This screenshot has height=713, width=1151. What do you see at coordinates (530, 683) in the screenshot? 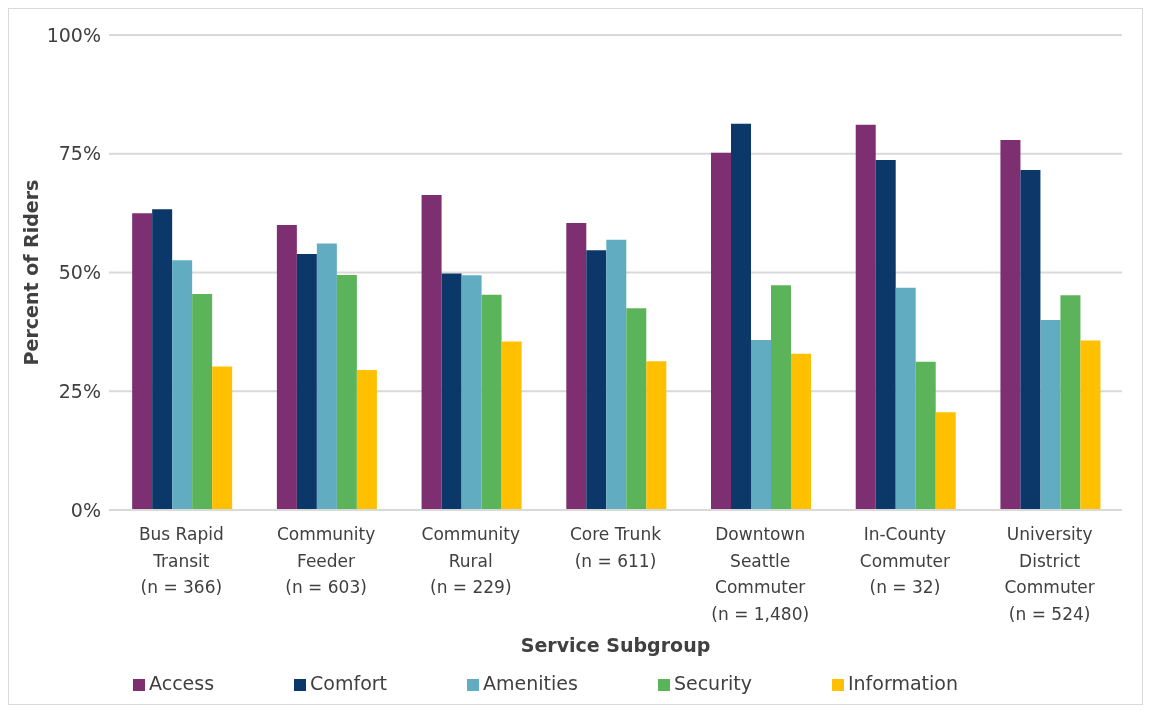
I see `legend-label: Amenities` at bounding box center [530, 683].